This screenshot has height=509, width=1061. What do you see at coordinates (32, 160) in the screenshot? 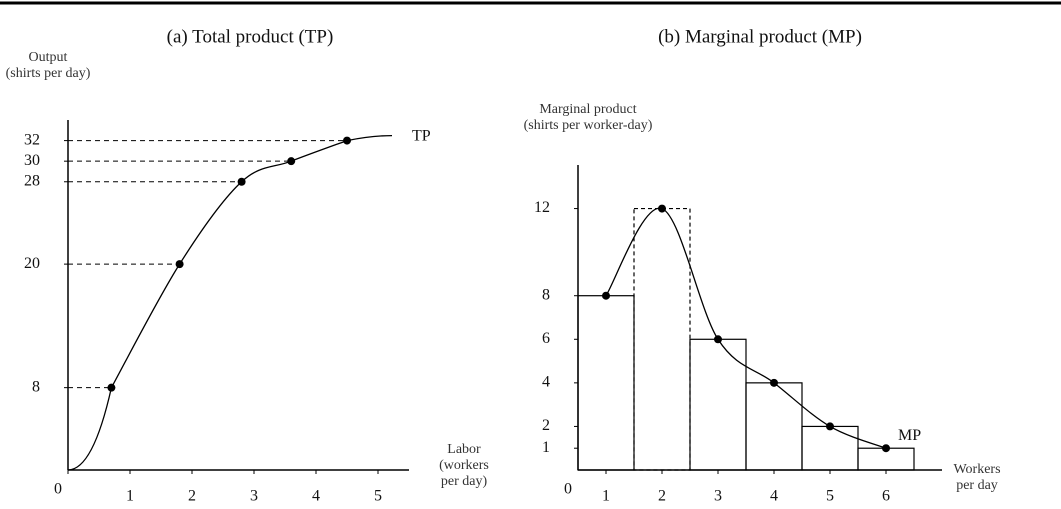
I see `y-tick-label: 30` at bounding box center [32, 160].